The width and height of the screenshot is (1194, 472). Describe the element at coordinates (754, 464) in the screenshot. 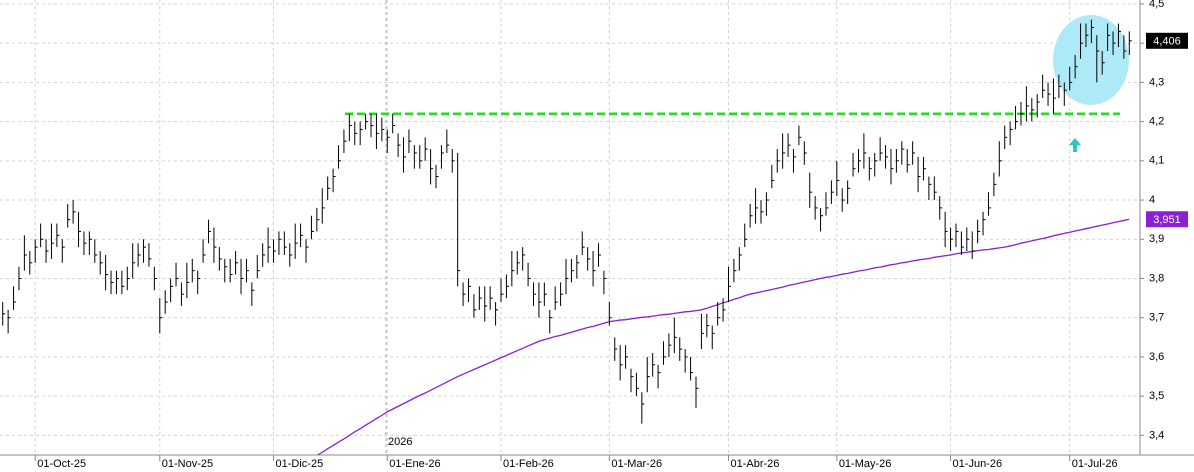

I see `x-tick-label: 01-Abr-26` at that location.